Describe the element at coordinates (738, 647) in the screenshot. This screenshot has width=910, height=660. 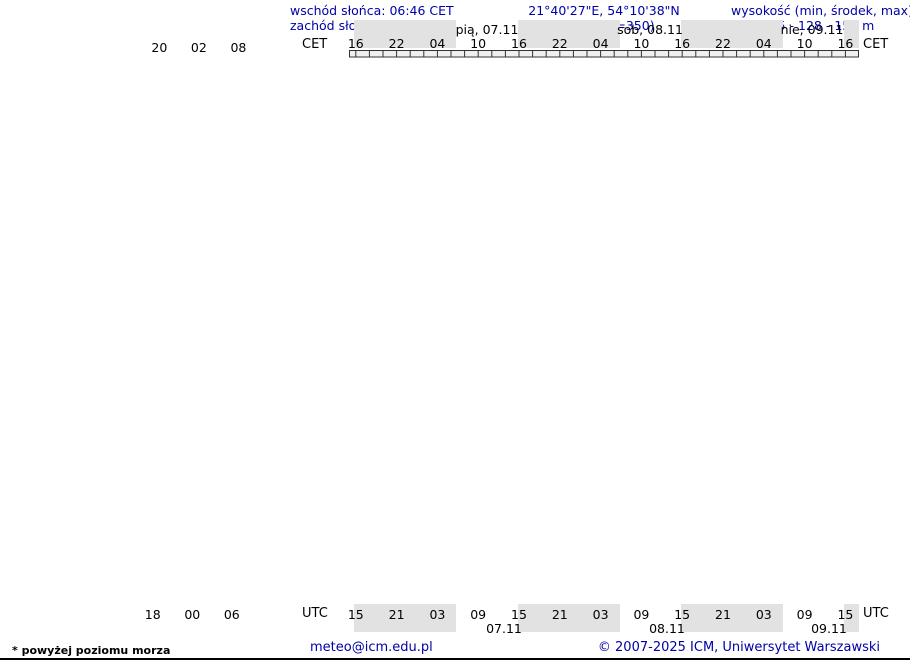
I see `copyright: © 2007-2025 ICM, Uniwersytet Warszawski` at that location.